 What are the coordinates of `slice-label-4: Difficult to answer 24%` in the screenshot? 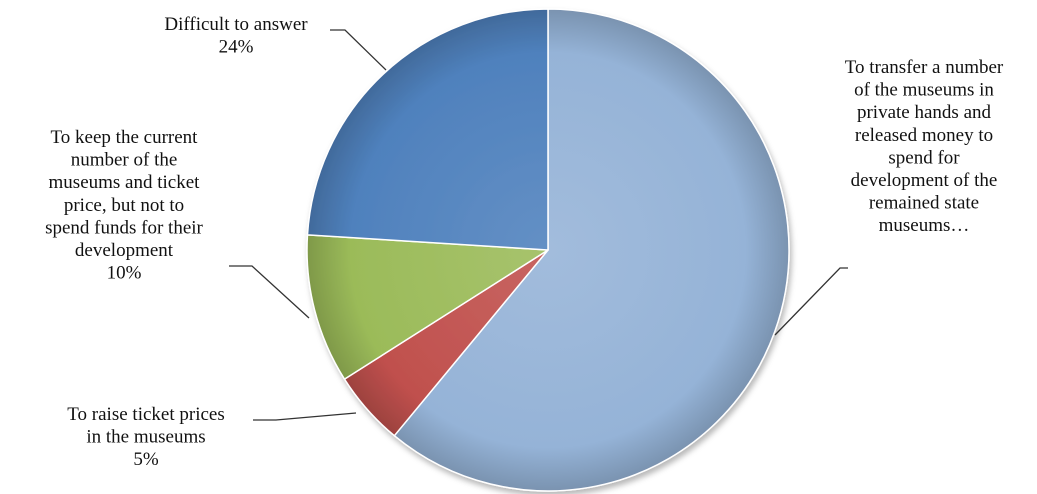 It's located at (236, 36).